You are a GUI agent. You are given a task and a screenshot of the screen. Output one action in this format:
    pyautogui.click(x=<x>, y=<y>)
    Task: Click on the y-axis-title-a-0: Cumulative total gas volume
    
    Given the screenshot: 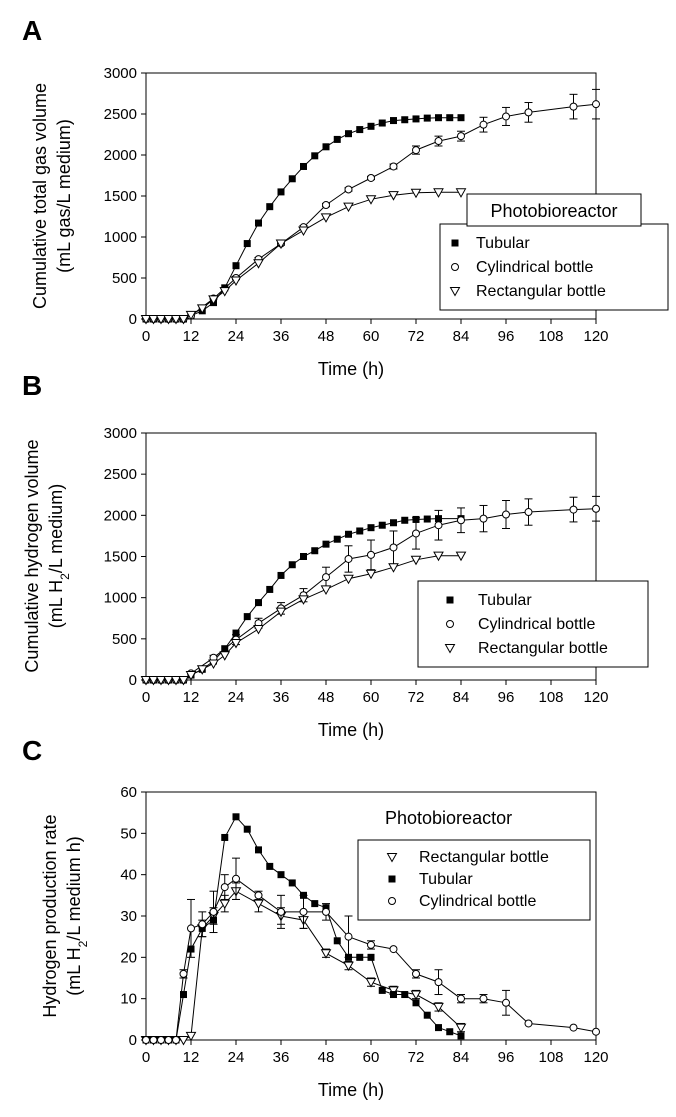 What is the action you would take?
    pyautogui.click(x=40, y=196)
    